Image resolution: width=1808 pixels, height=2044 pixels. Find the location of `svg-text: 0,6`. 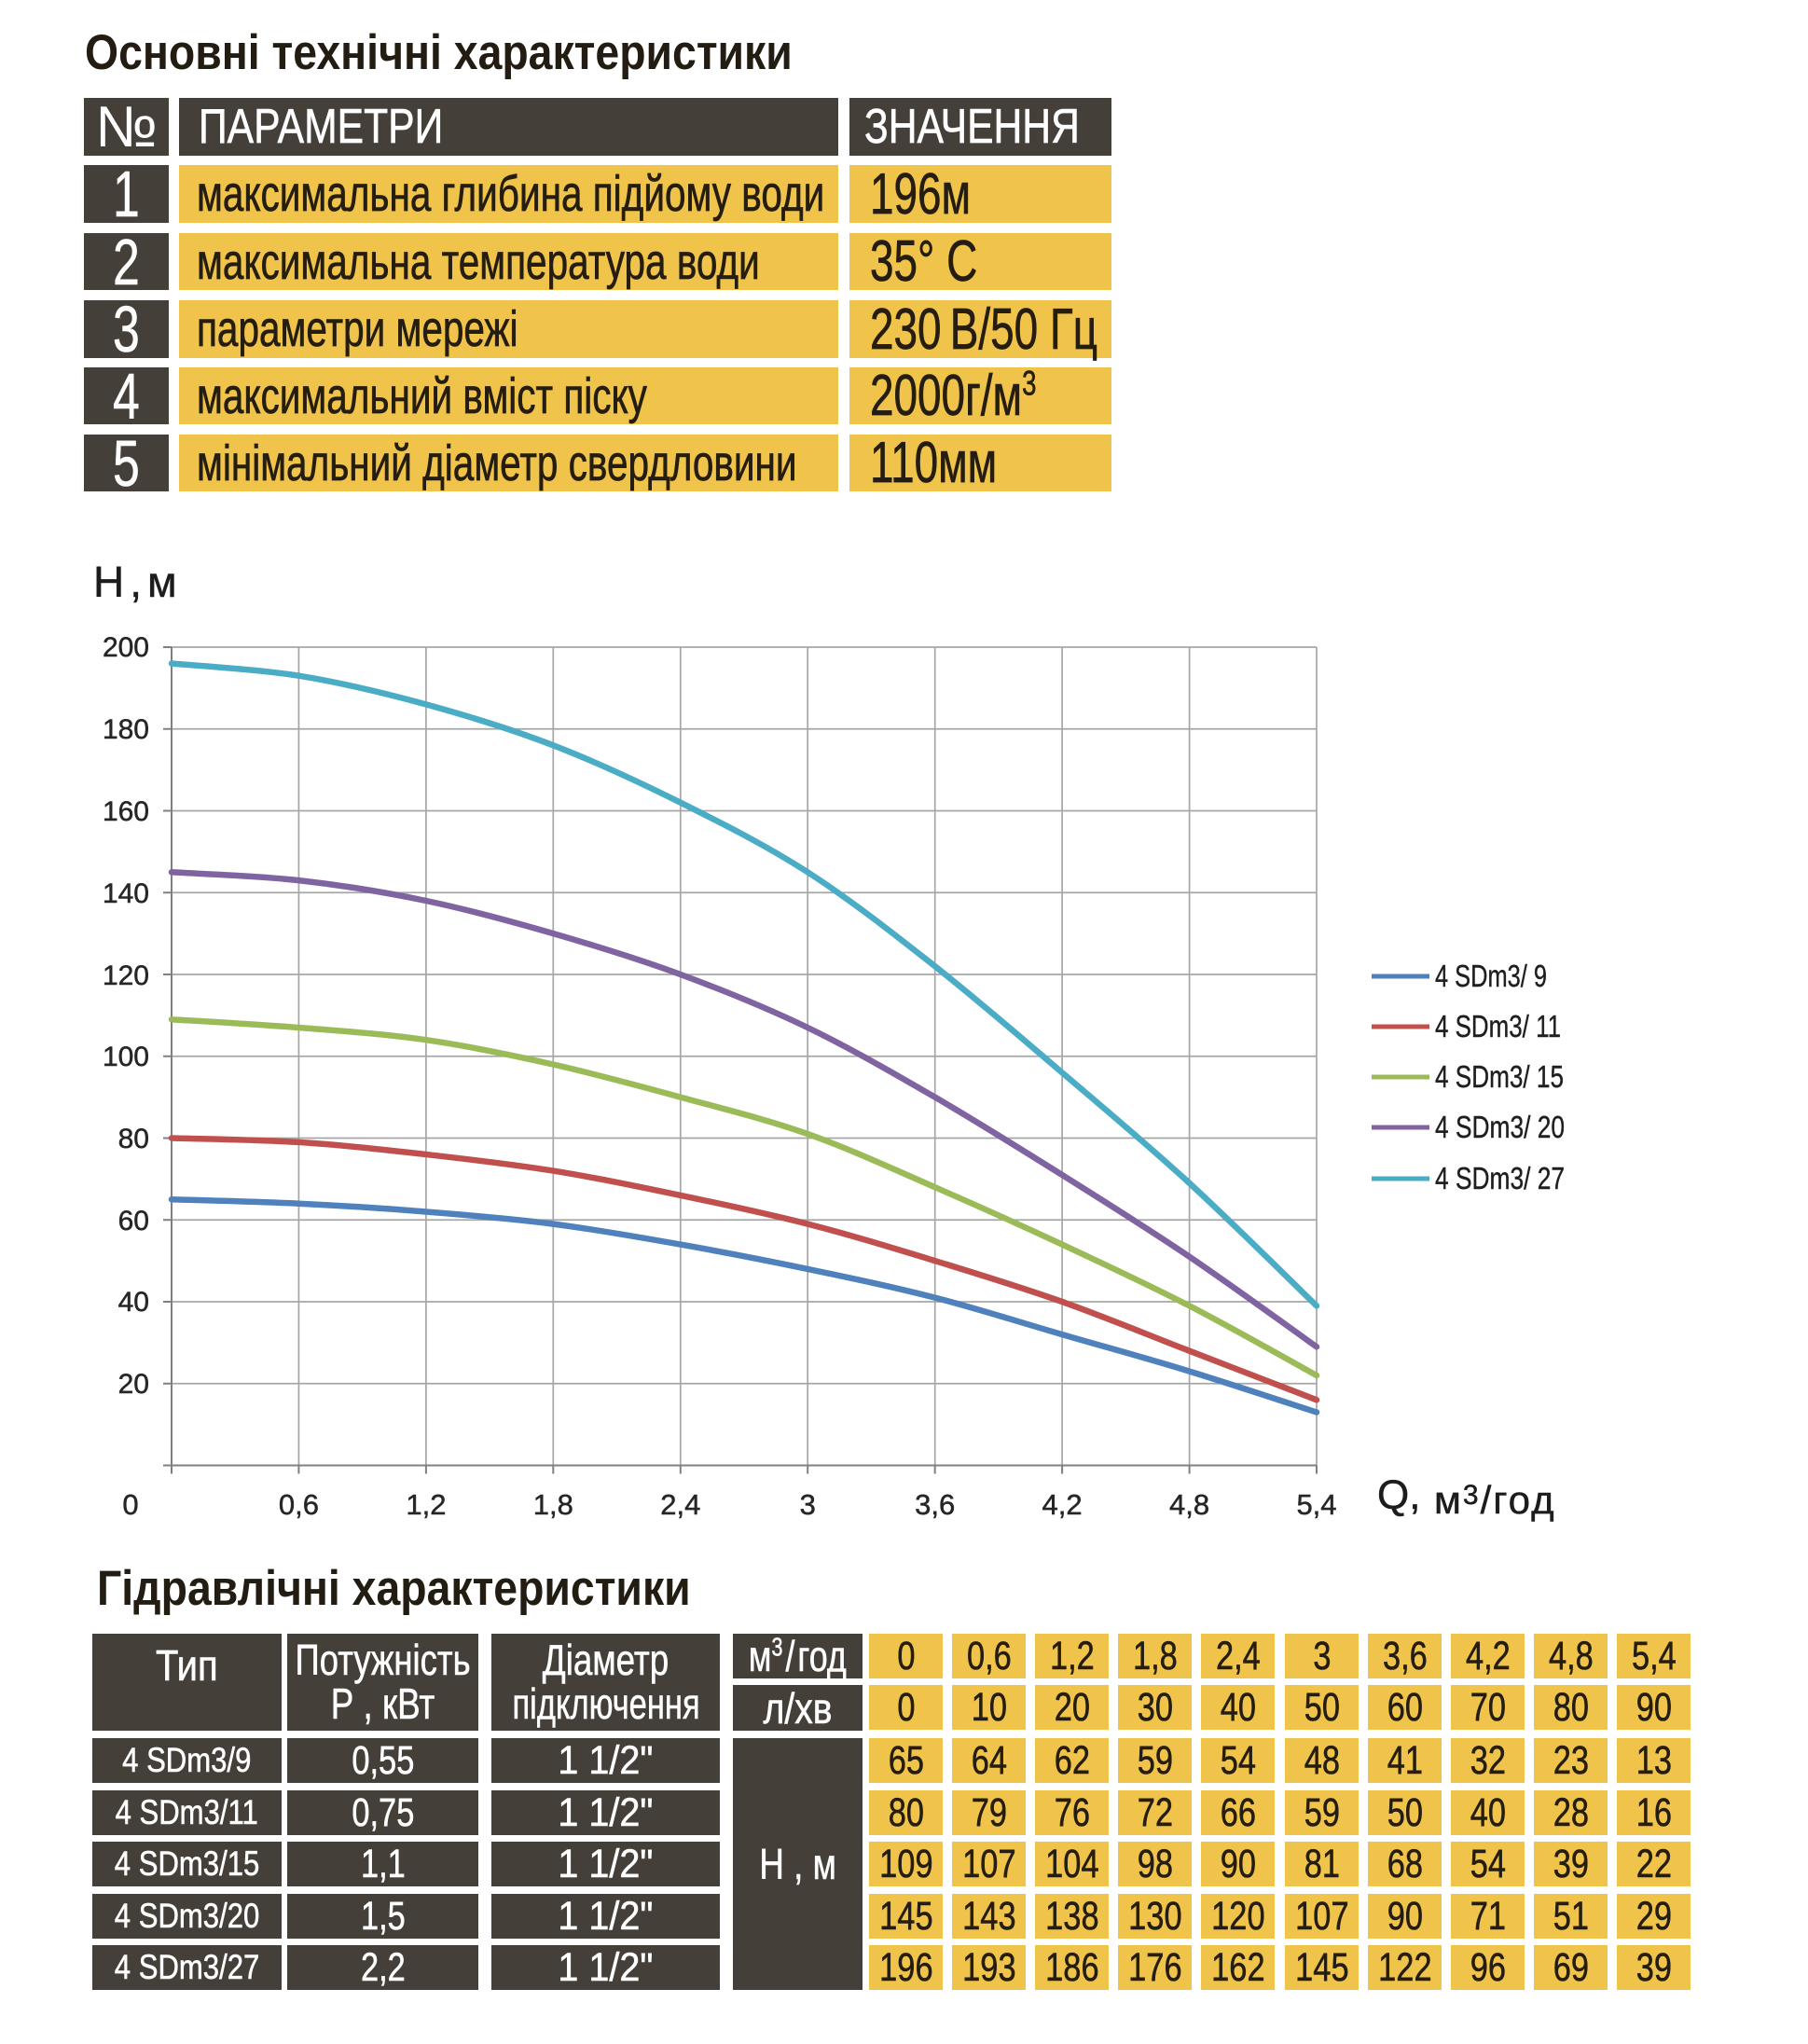

svg-text: 0,6 is located at coordinates (299, 1504).